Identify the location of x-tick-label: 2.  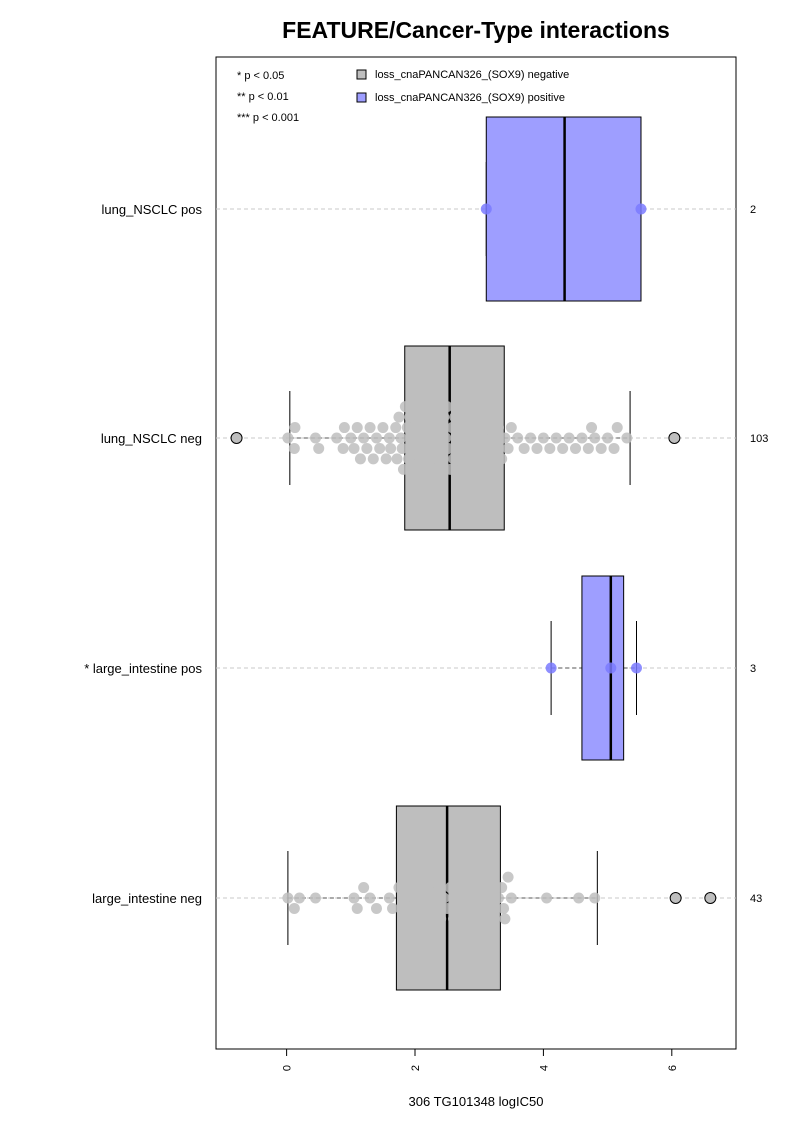
(416, 1068).